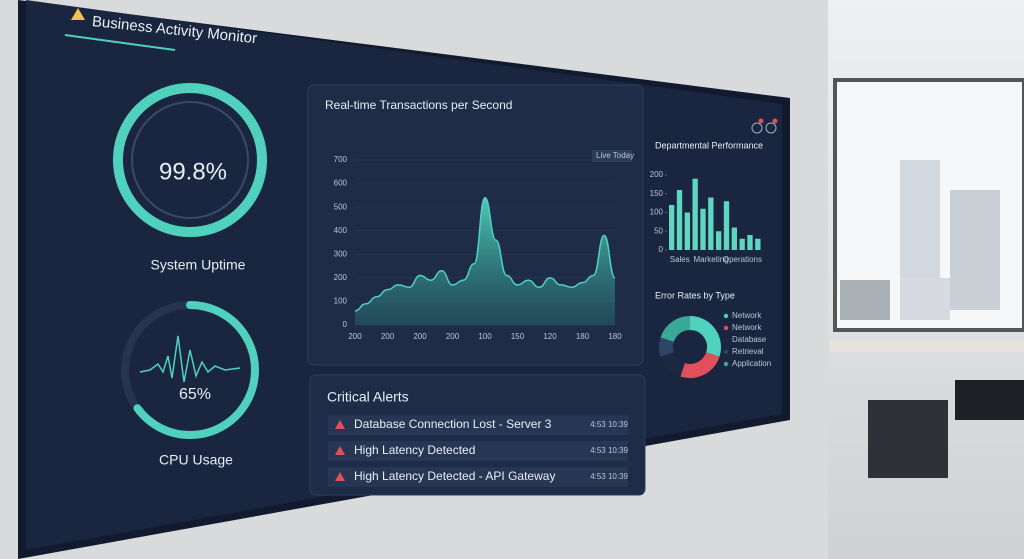 The image size is (1024, 559). What do you see at coordinates (414, 450) in the screenshot?
I see `alert-text: High Latency Detected` at bounding box center [414, 450].